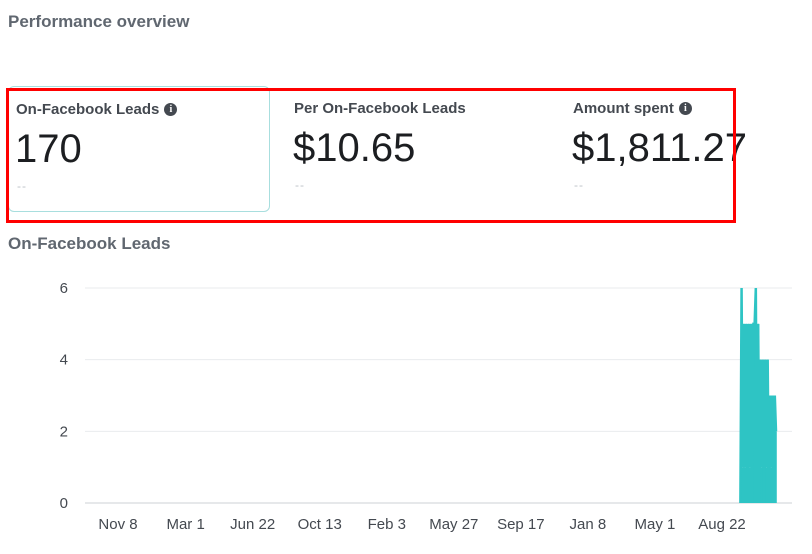 This screenshot has height=554, width=812. Describe the element at coordinates (64, 503) in the screenshot. I see `y-tick-label: 0` at that location.